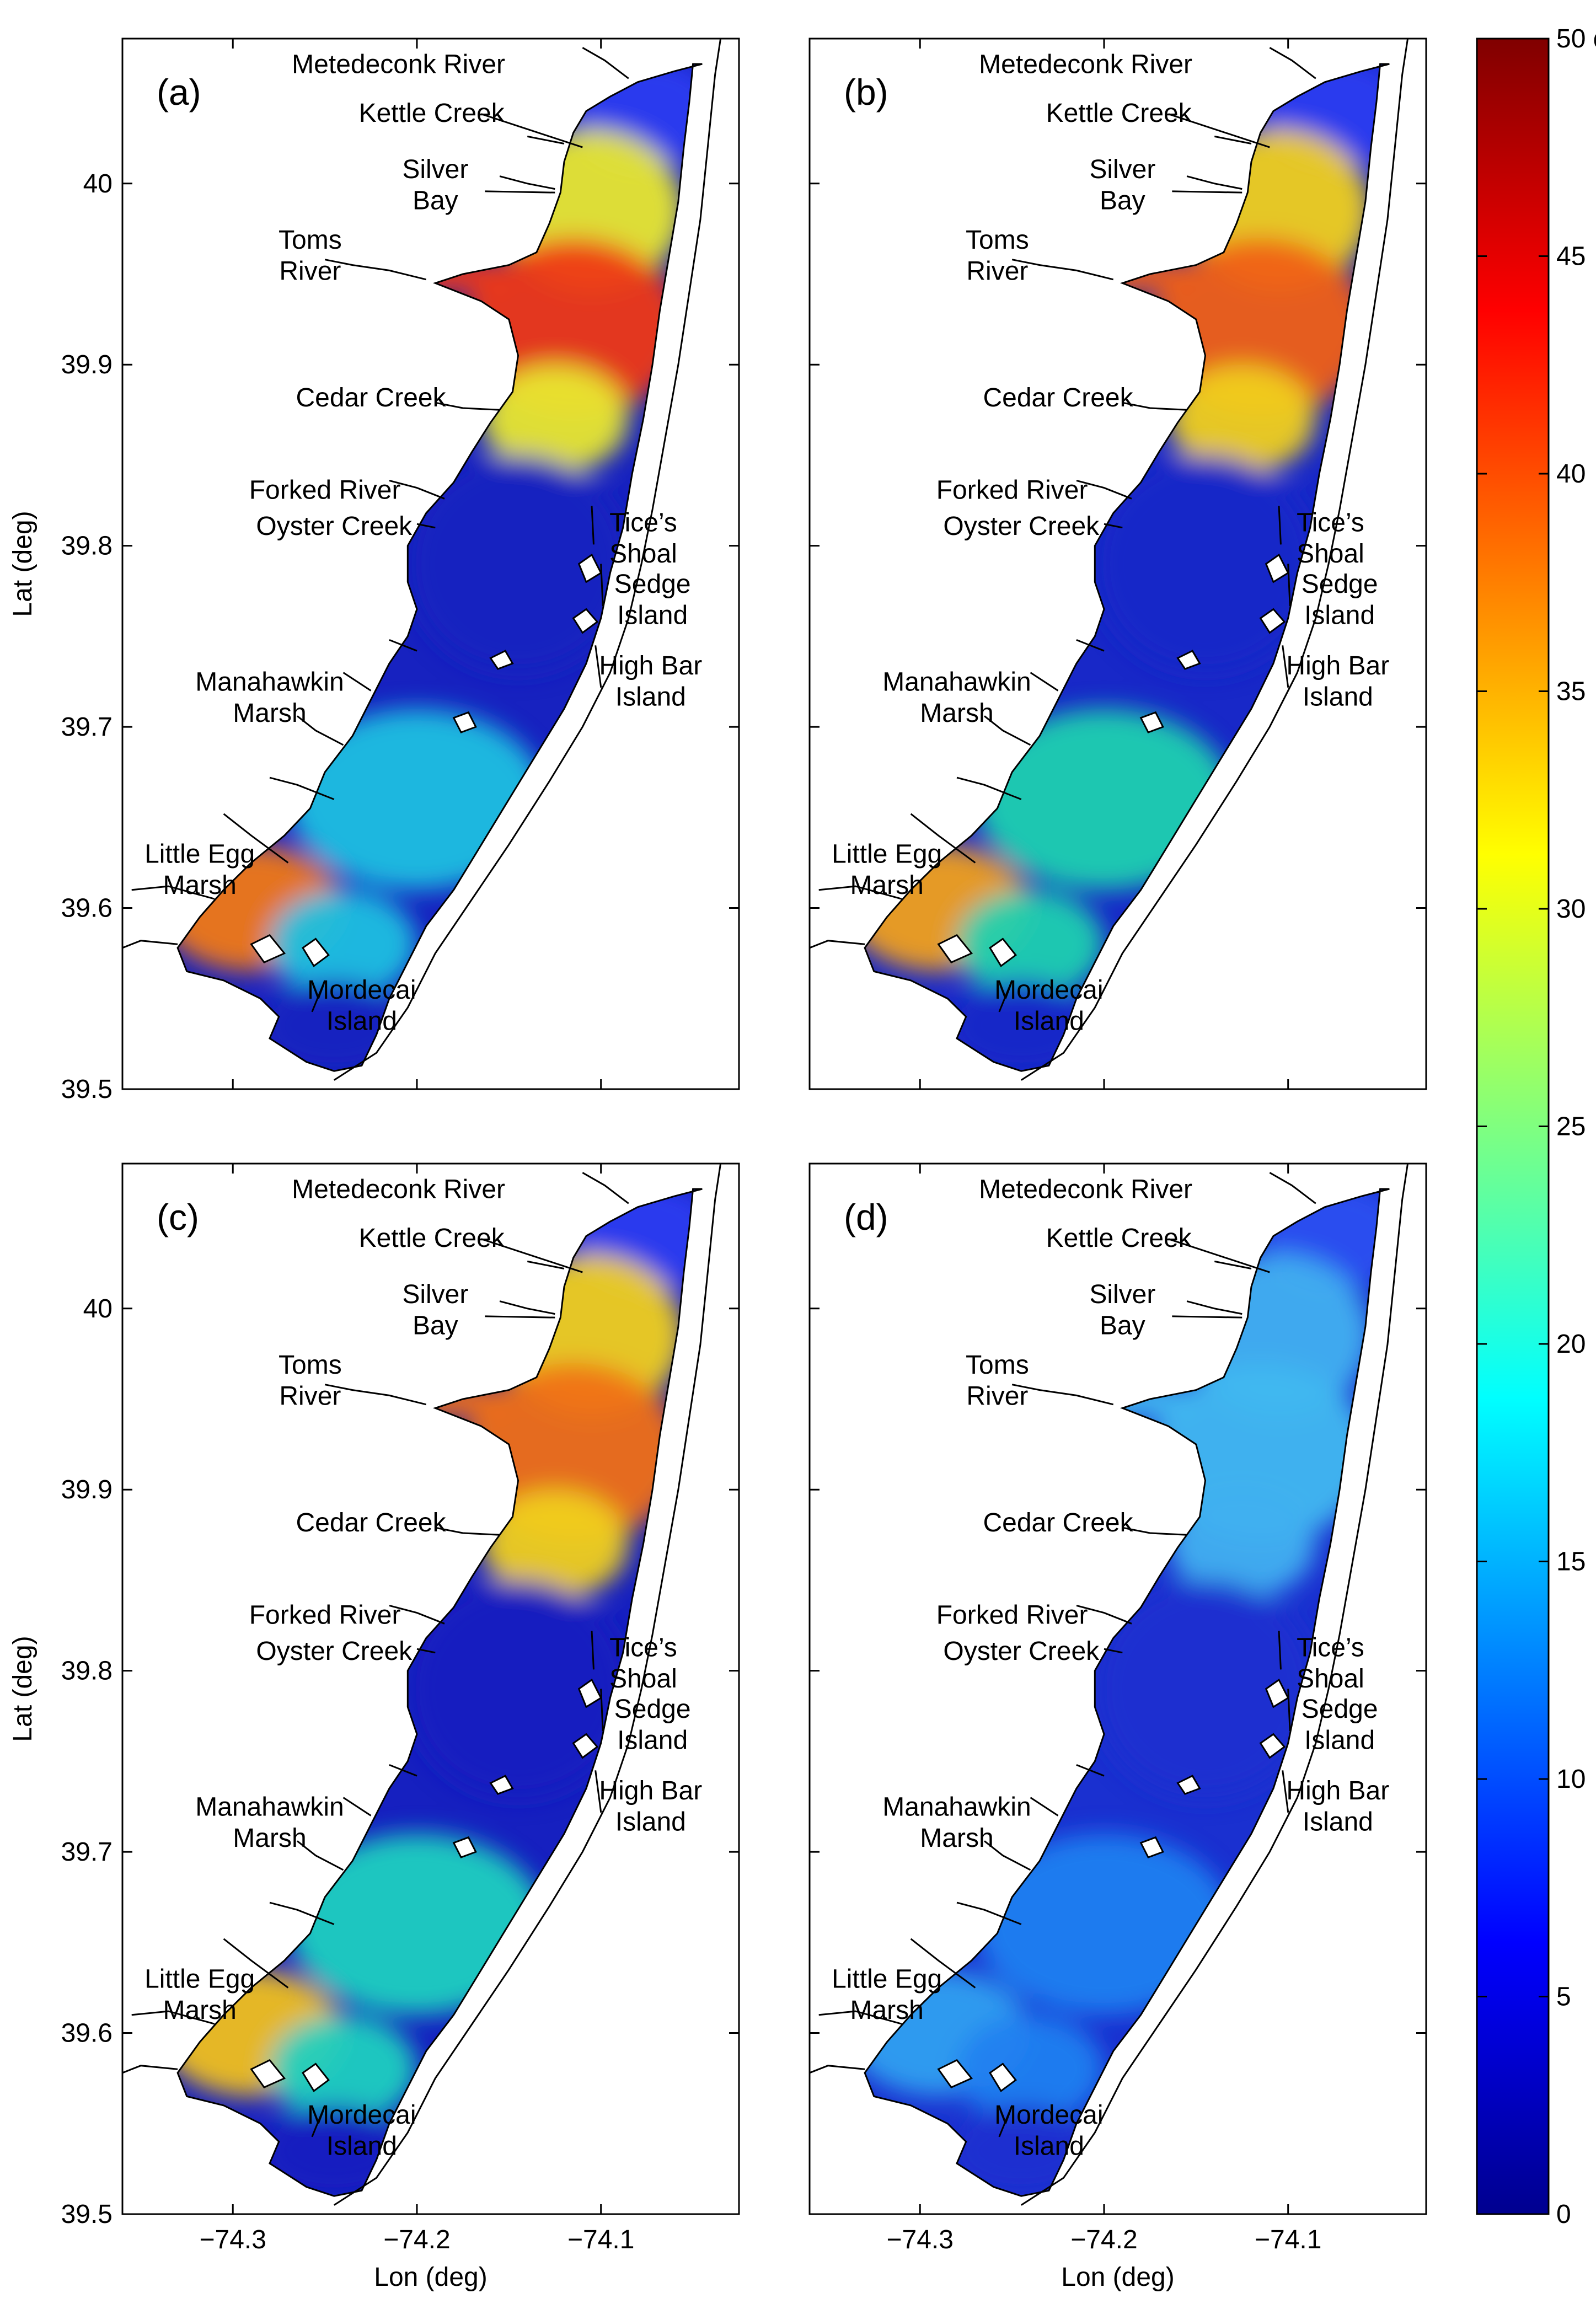 The height and width of the screenshot is (2320, 1596). I want to click on panel-letter: (a), so click(179, 92).